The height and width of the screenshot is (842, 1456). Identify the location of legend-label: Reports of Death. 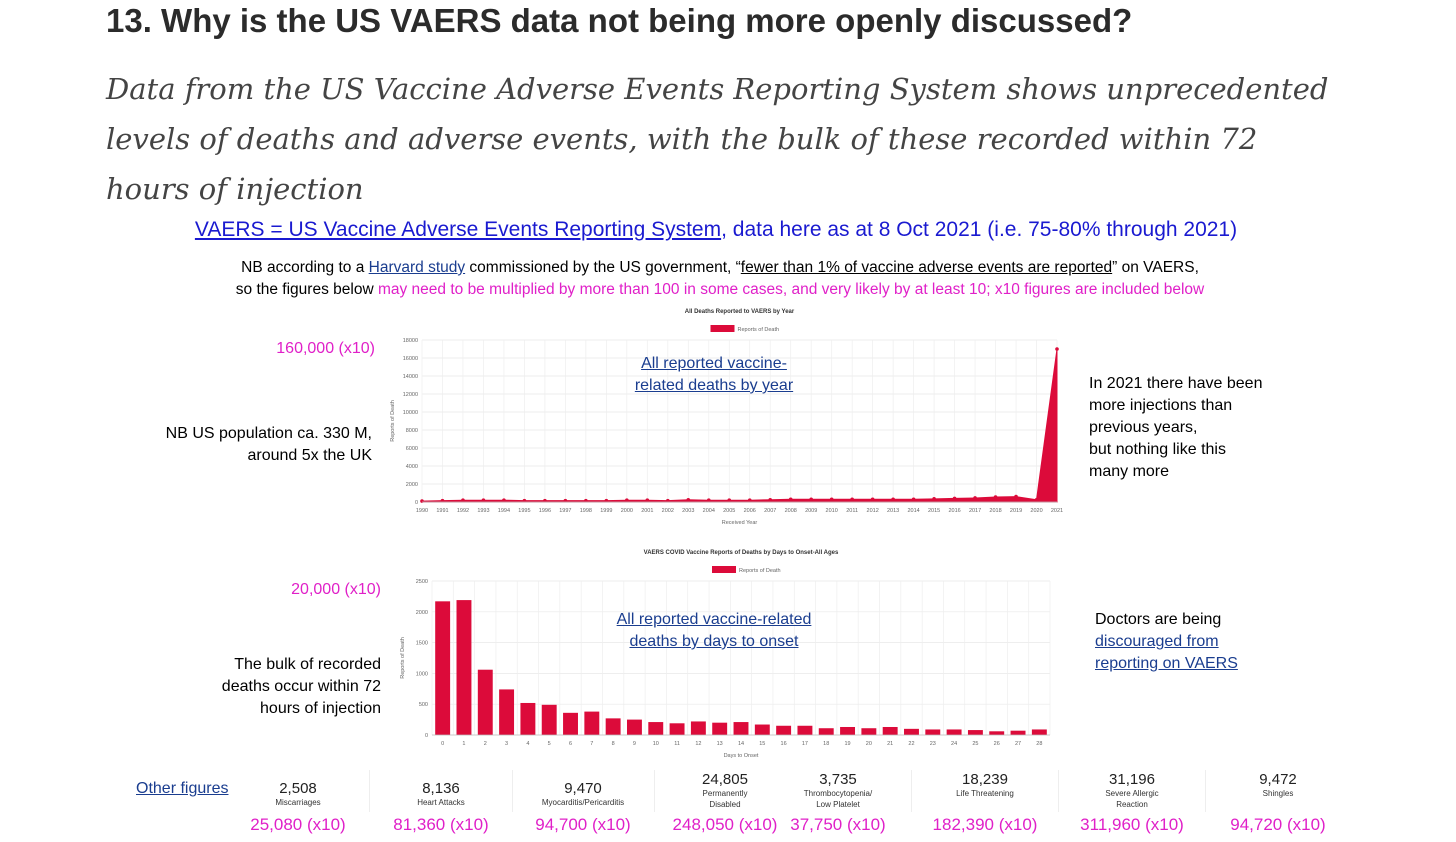
(759, 330).